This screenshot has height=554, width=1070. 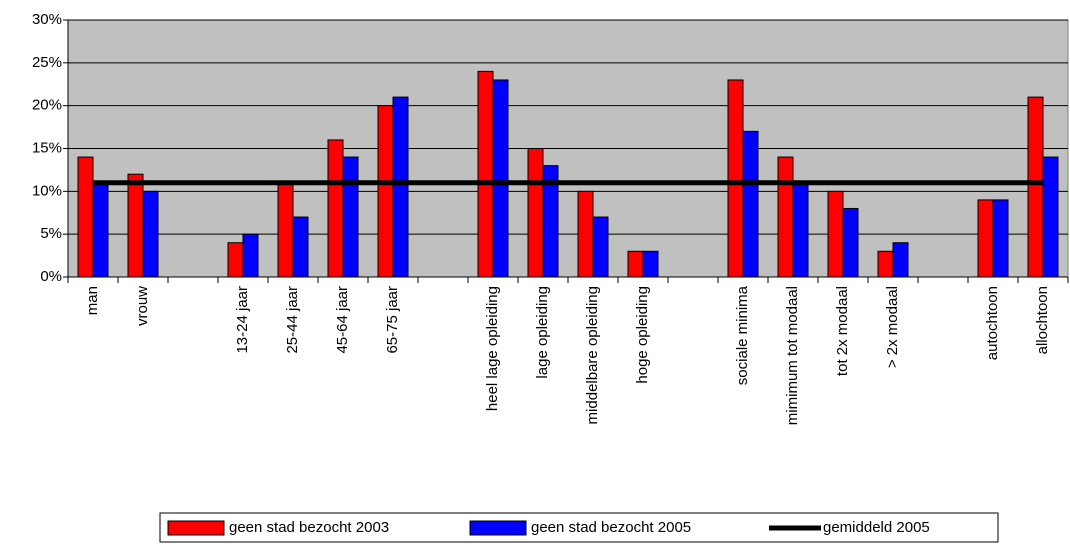 What do you see at coordinates (542, 332) in the screenshot?
I see `x-tick-label: lage opleiding` at bounding box center [542, 332].